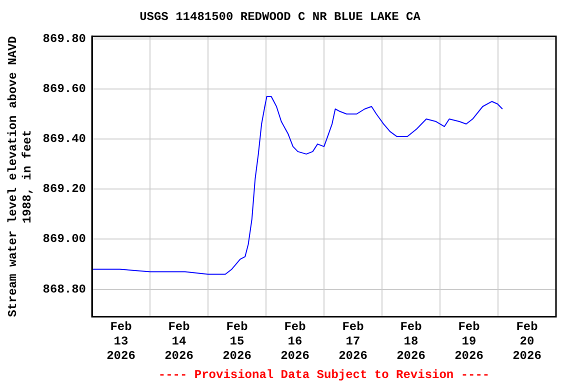  I want to click on text: ---- Provisional Data Subject to Revision ----, so click(324, 375).